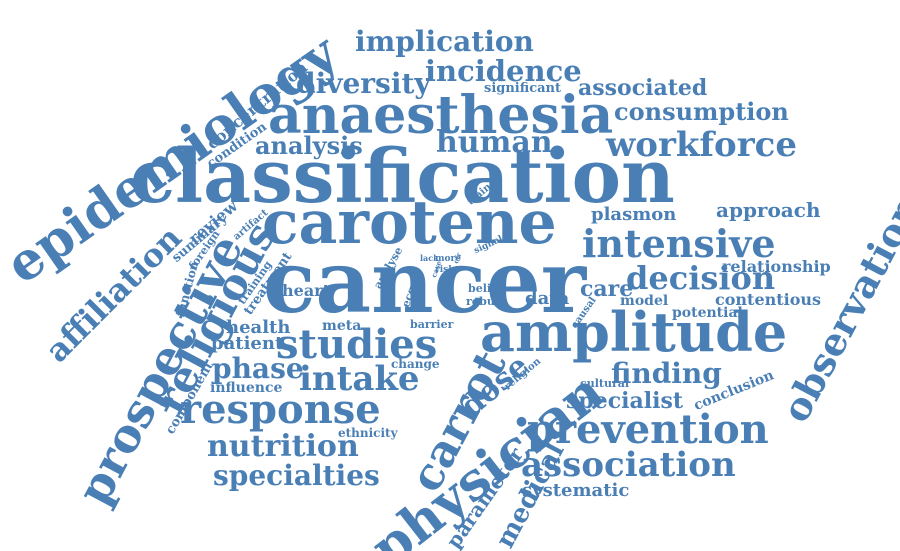 Image resolution: width=900 pixels, height=551 pixels. I want to click on word-incidence: incidence, so click(503, 71).